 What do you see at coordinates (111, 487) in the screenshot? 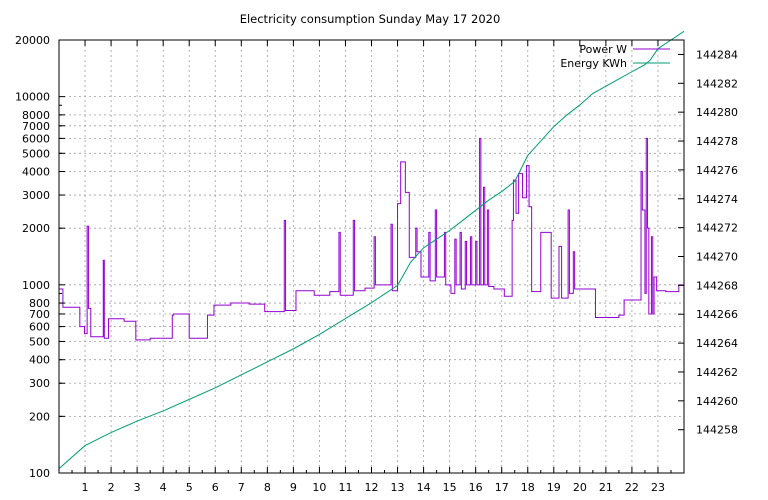
I see `x-tick-label: 2` at bounding box center [111, 487].